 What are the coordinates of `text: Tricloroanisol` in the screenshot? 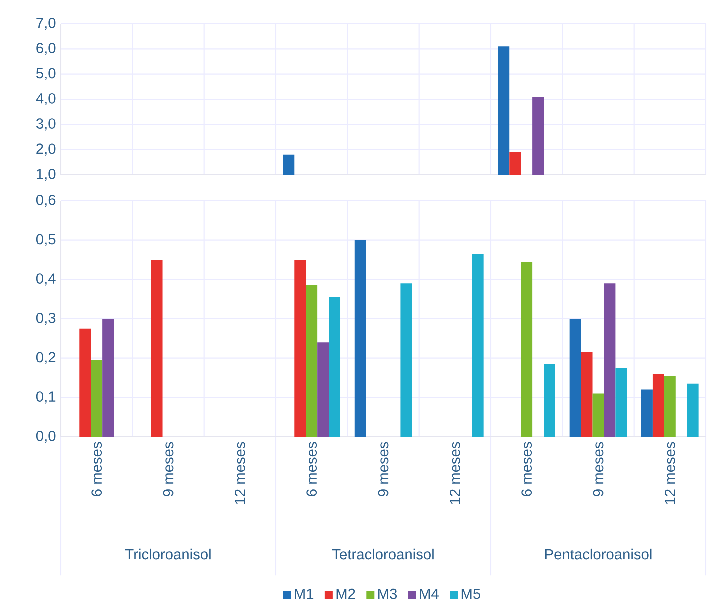 It's located at (168, 554).